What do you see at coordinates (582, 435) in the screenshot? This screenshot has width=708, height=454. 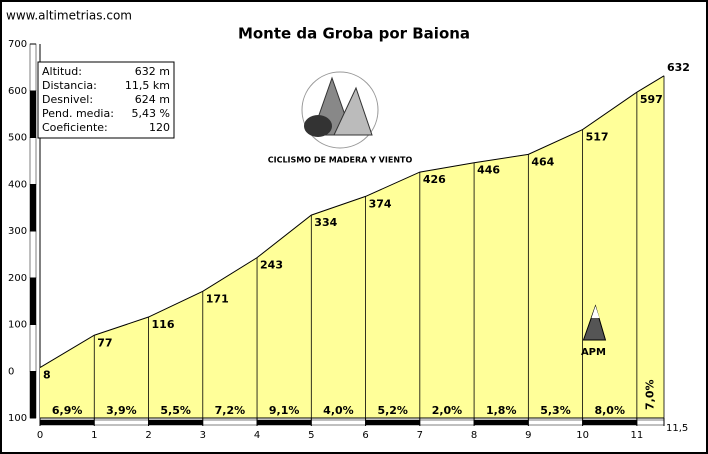 I see `x-tick-label: 10` at bounding box center [582, 435].